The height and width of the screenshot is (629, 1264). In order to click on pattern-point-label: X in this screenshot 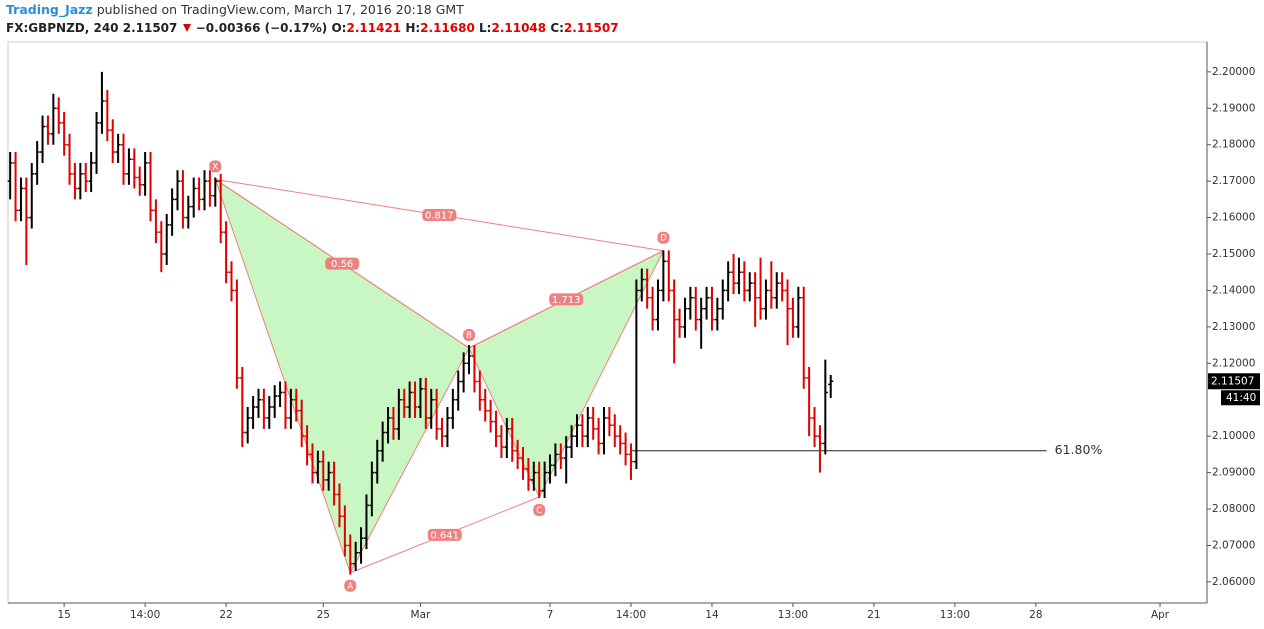, I will do `click(215, 167)`.